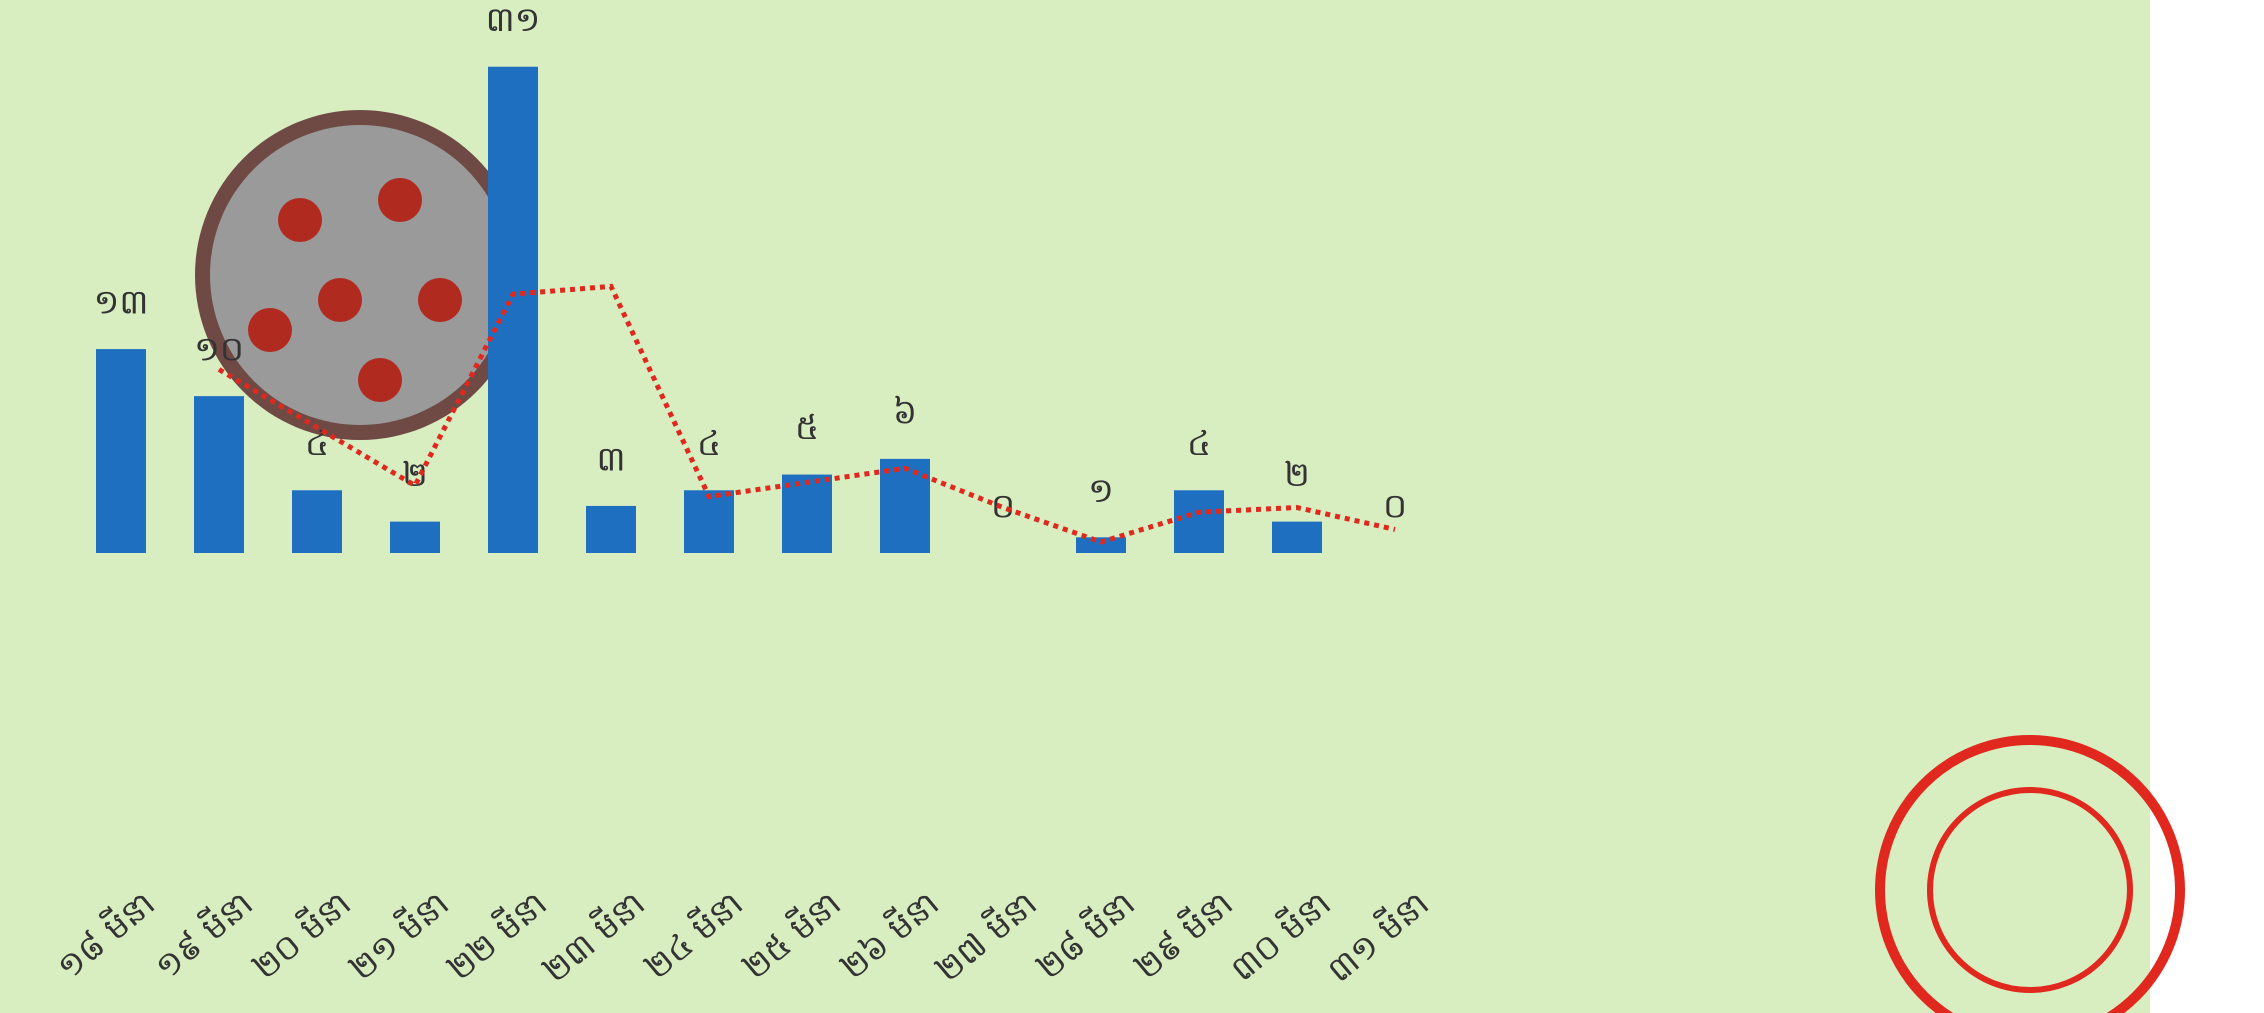 This screenshot has width=2264, height=1013. I want to click on value-label: ៦, so click(905, 412).